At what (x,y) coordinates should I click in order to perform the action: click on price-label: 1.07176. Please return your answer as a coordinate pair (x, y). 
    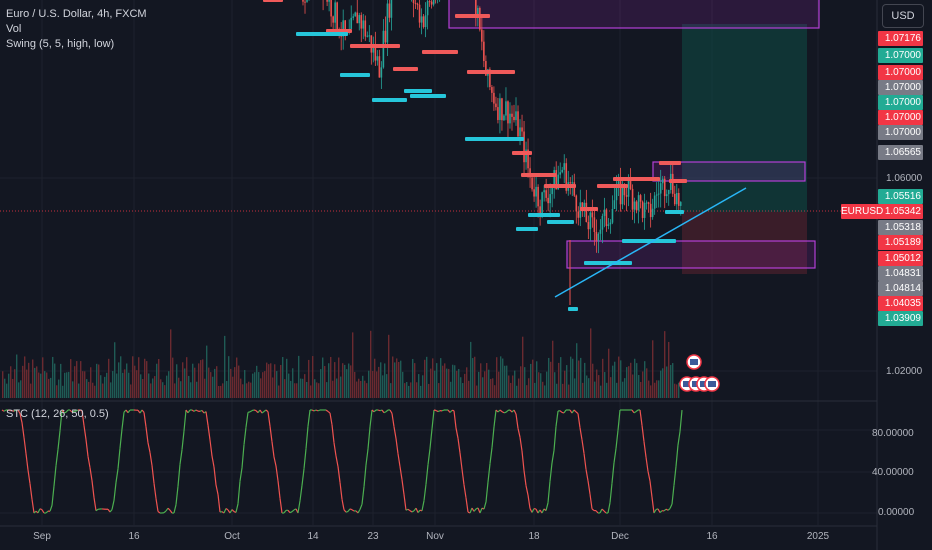
    Looking at the image, I should click on (900, 38).